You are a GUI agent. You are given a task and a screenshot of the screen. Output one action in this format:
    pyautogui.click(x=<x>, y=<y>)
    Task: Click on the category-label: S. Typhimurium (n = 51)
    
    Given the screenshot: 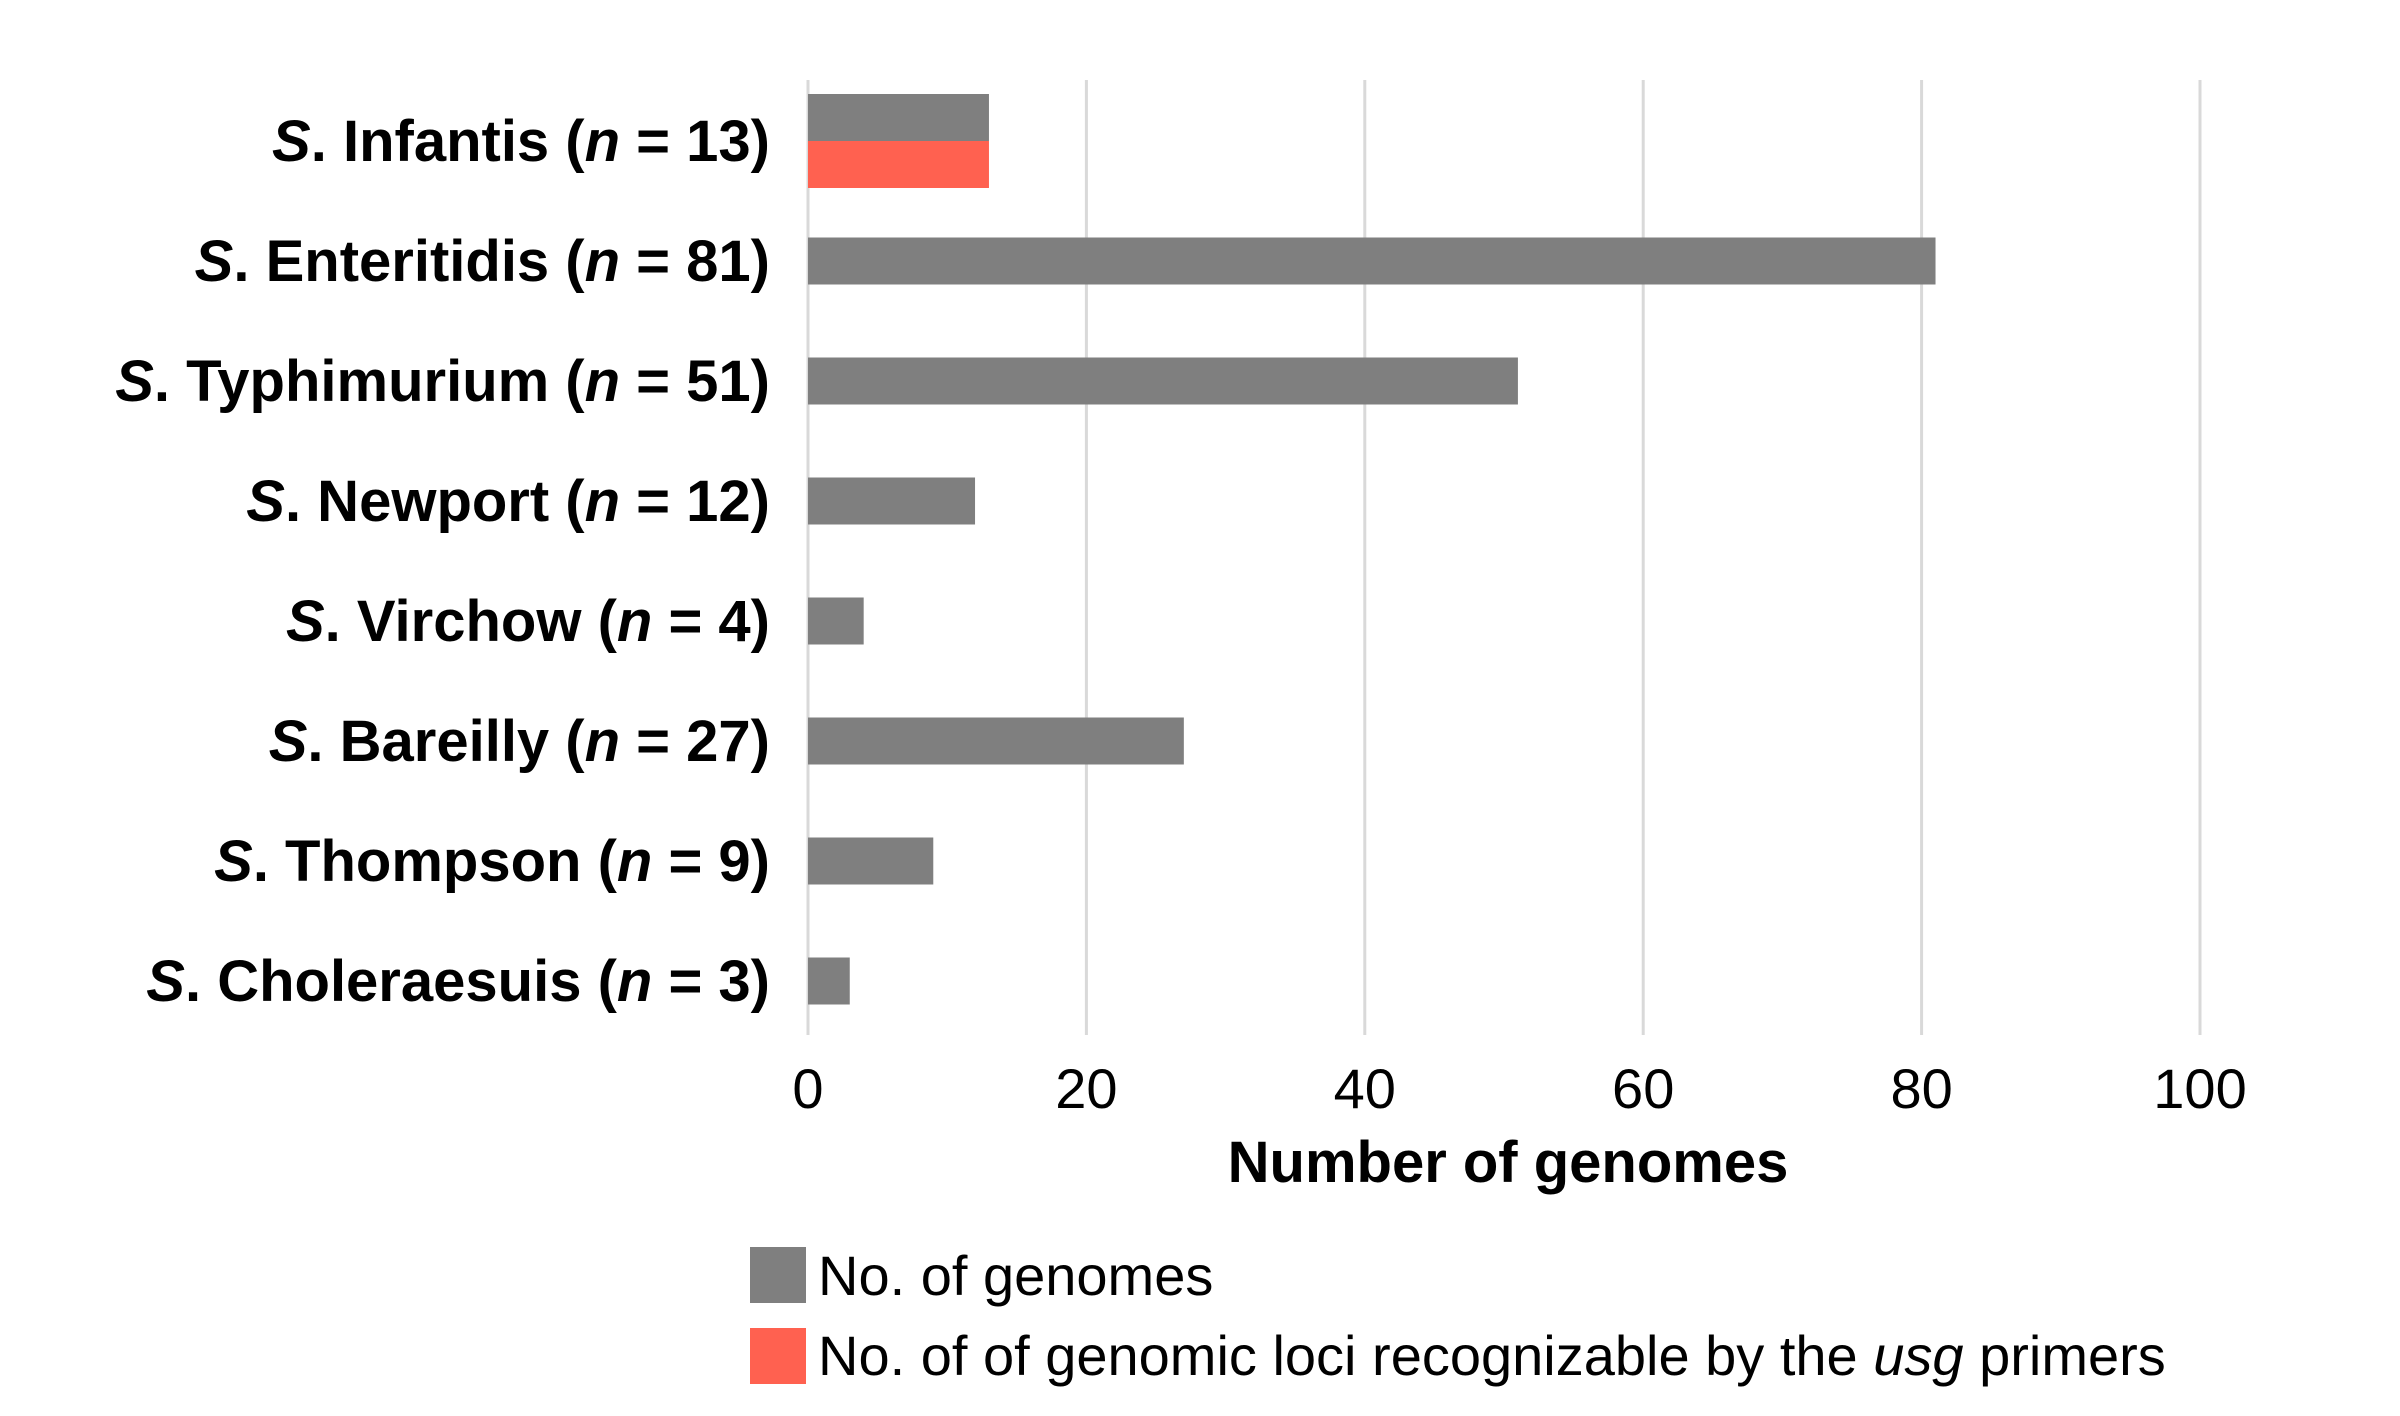 What is the action you would take?
    pyautogui.click(x=442, y=381)
    